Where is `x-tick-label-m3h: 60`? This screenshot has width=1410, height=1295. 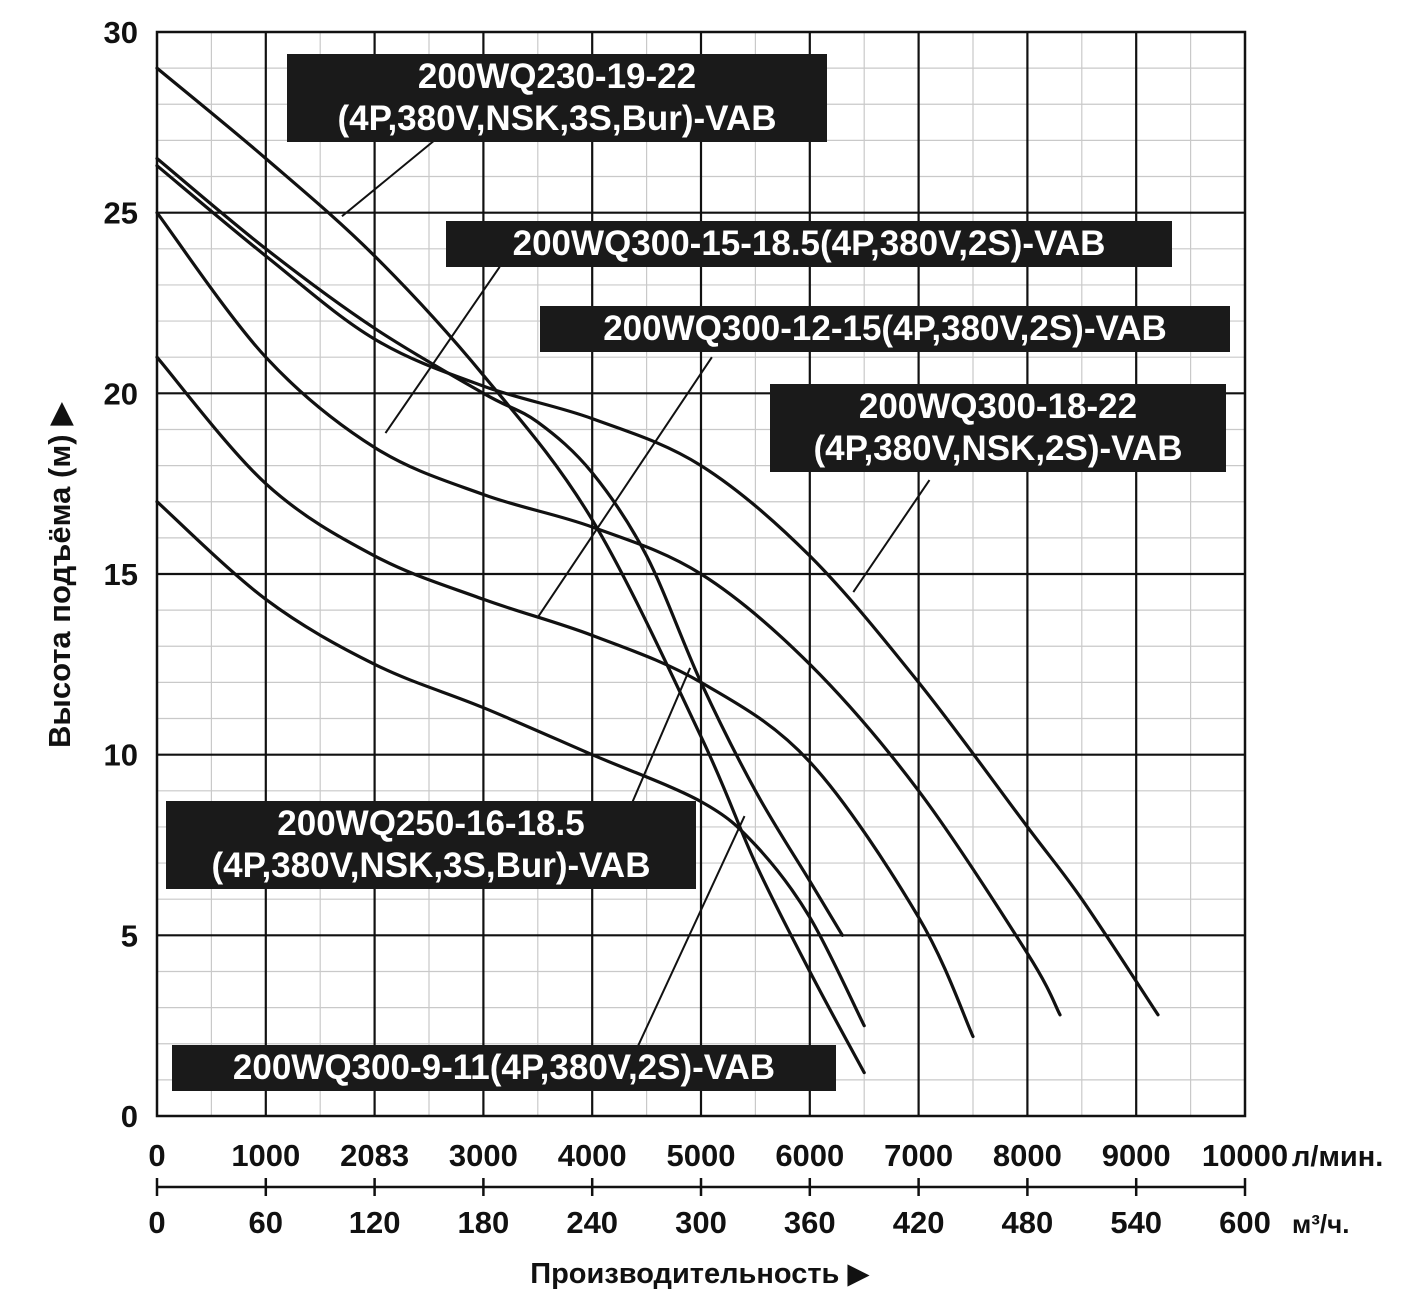
x-tick-label-m3h: 60 is located at coordinates (266, 1222).